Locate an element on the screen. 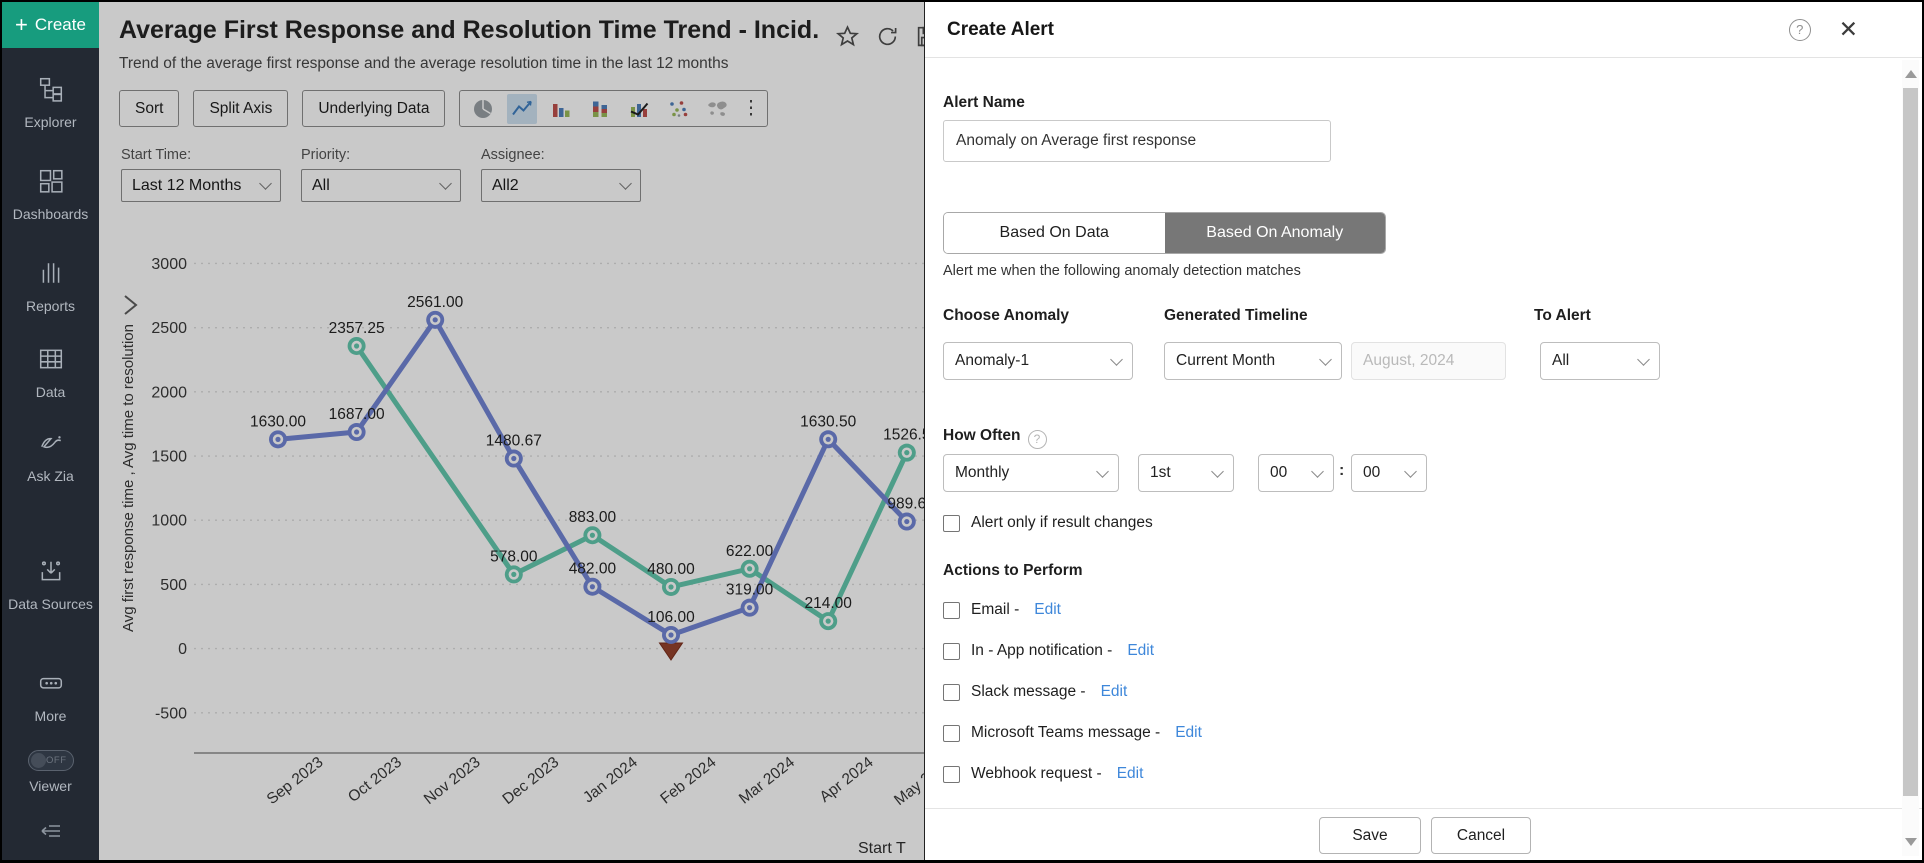 Image resolution: width=1924 pixels, height=863 pixels. scatter-chart-icon is located at coordinates (678, 109).